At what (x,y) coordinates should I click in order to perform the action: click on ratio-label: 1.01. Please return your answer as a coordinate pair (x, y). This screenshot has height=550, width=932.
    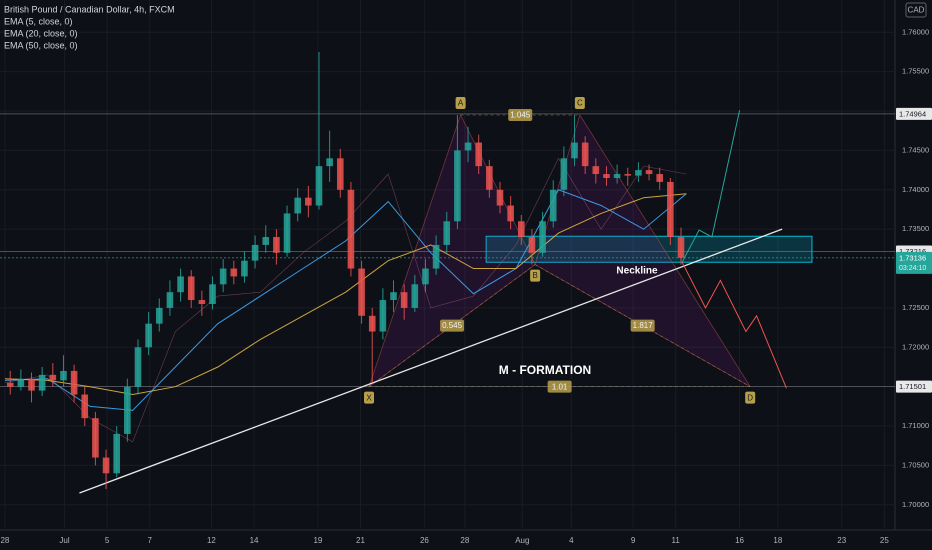
    Looking at the image, I should click on (560, 386).